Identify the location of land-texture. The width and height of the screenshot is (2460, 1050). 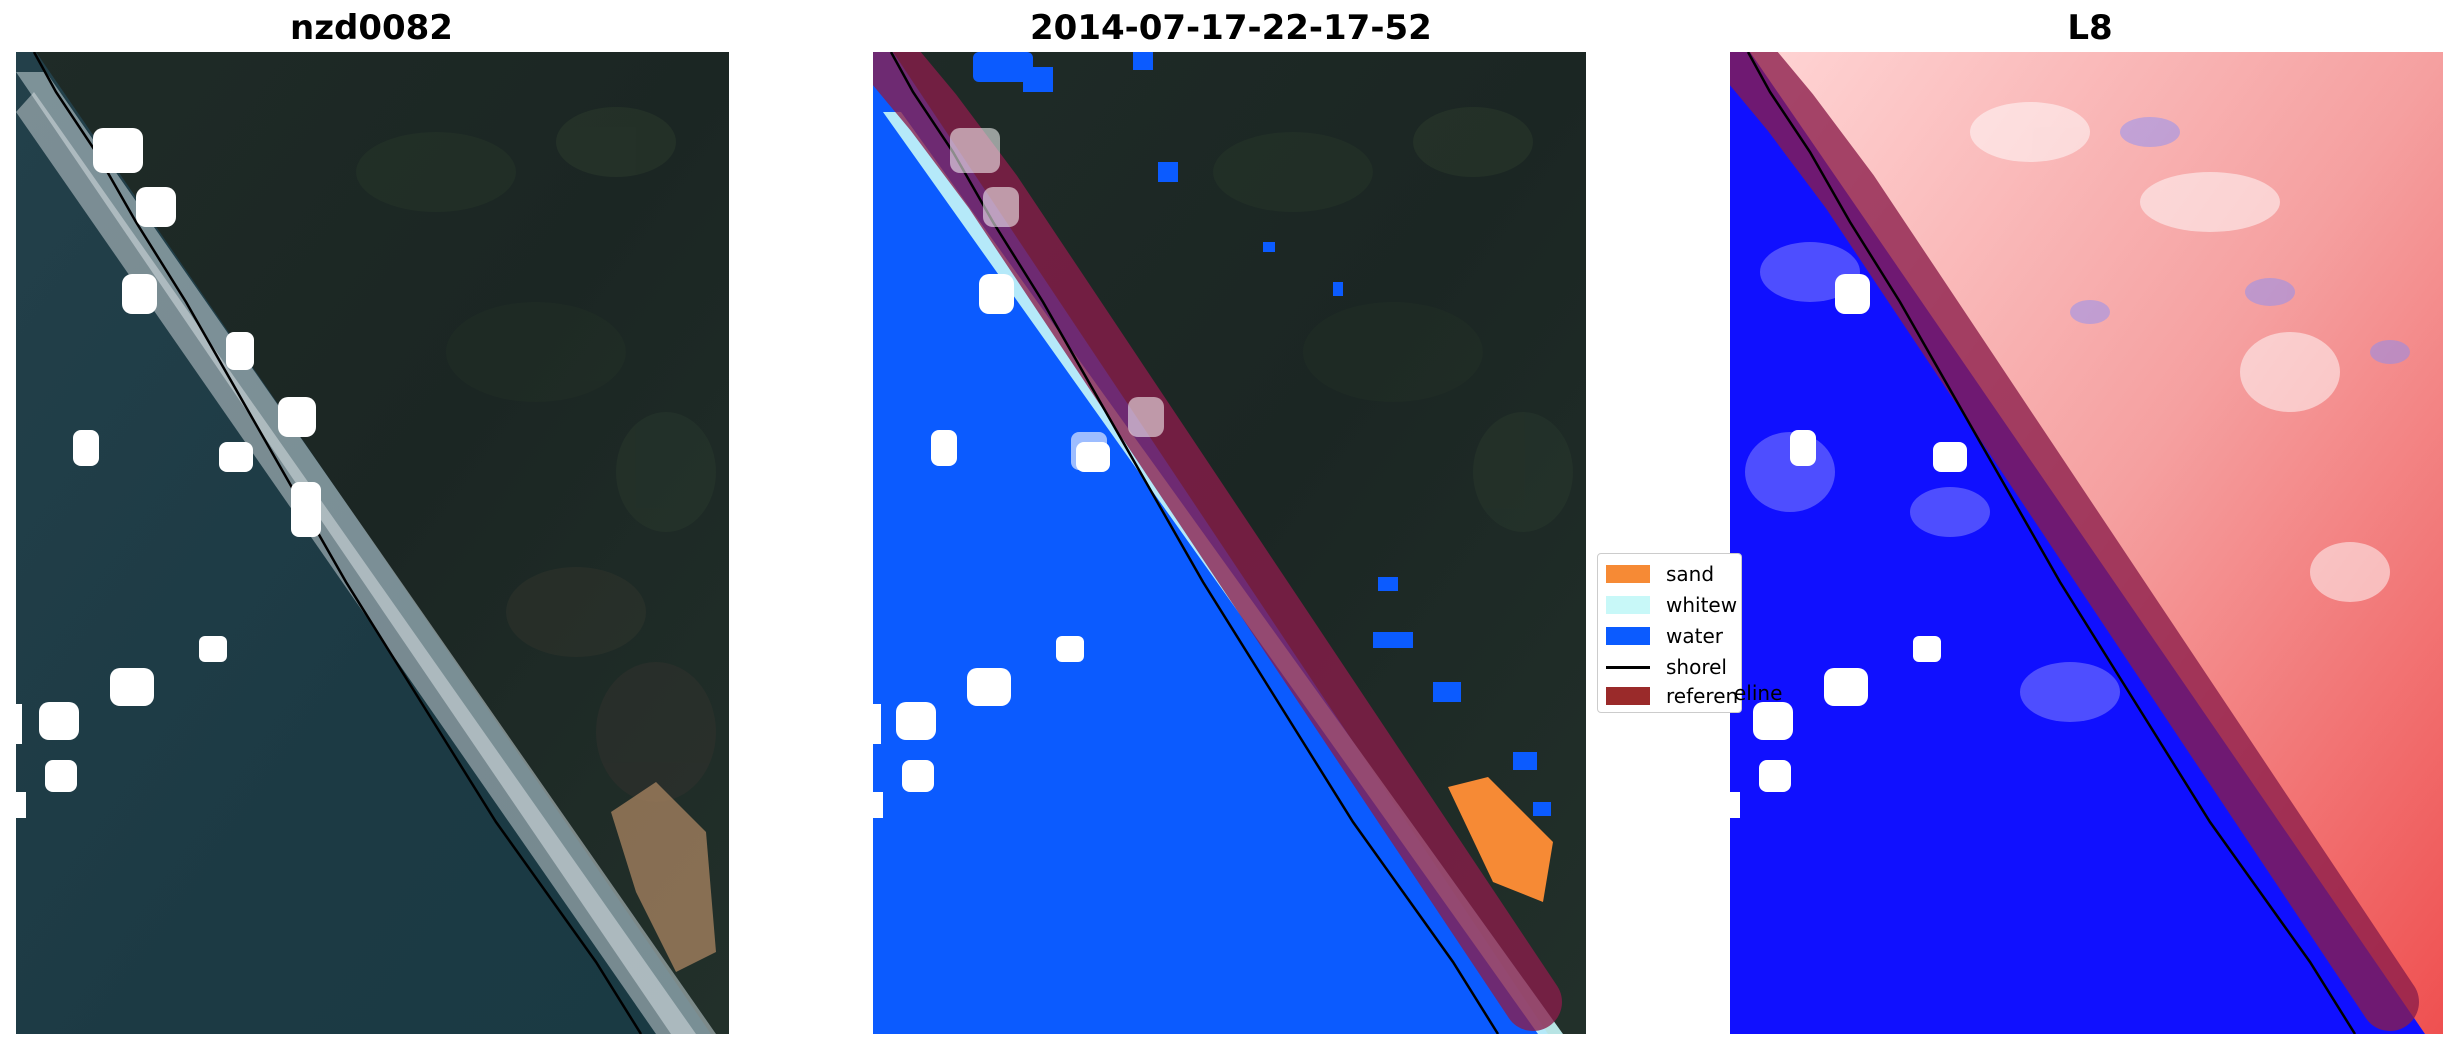
(536, 454).